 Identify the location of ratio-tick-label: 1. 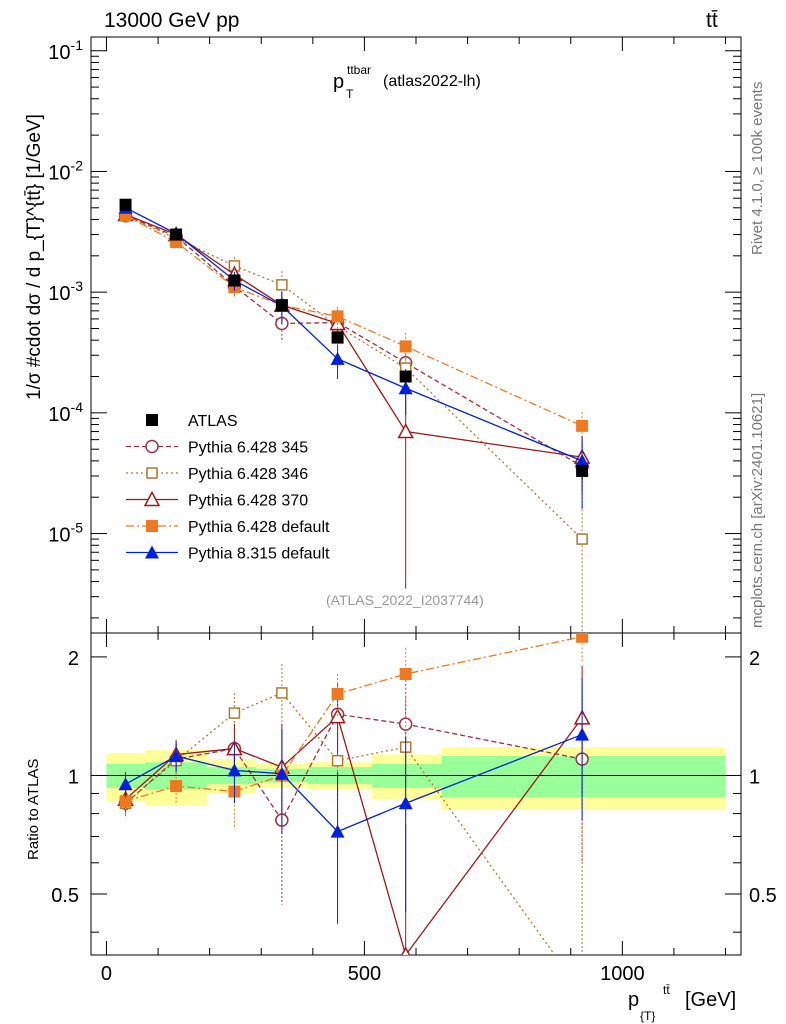
(73, 777).